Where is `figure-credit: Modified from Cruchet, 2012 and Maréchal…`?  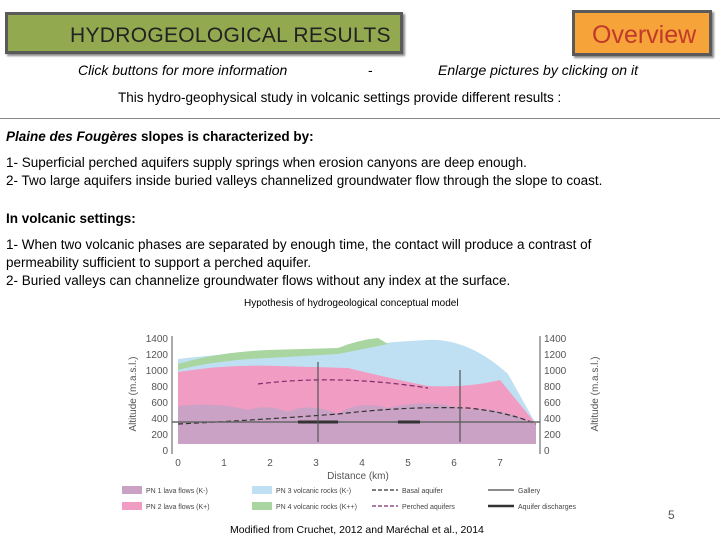
figure-credit: Modified from Cruchet, 2012 and Maréchal… is located at coordinates (357, 530).